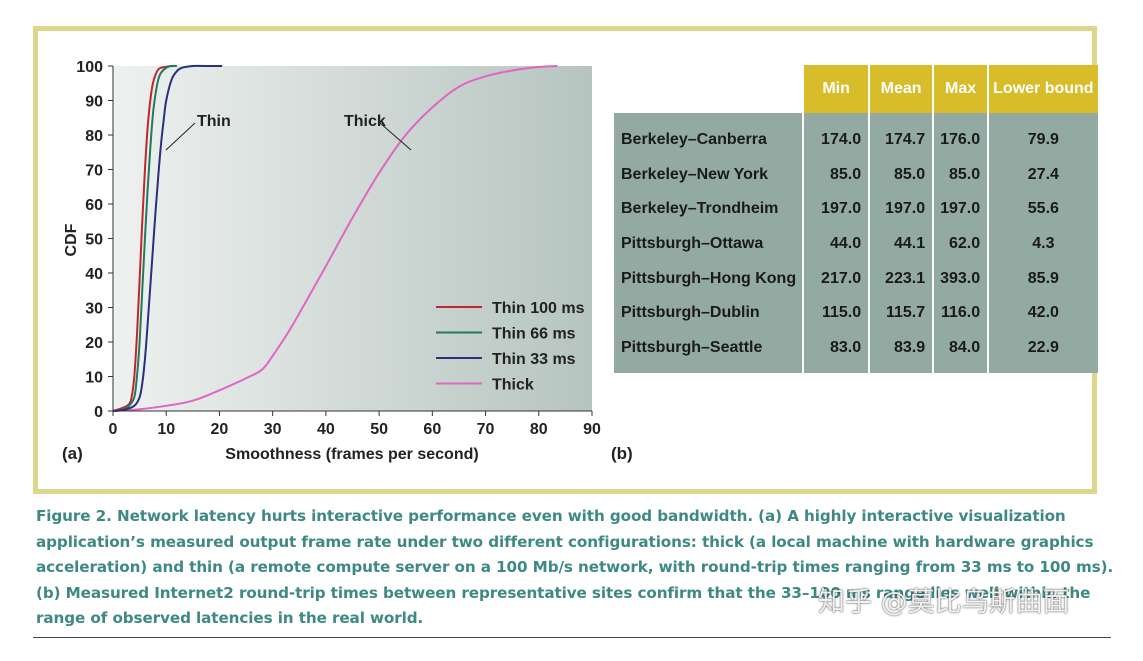 Image resolution: width=1143 pixels, height=661 pixels. What do you see at coordinates (709, 278) in the screenshot?
I see `table-cell-site: Pittsburgh–Hong Kong` at bounding box center [709, 278].